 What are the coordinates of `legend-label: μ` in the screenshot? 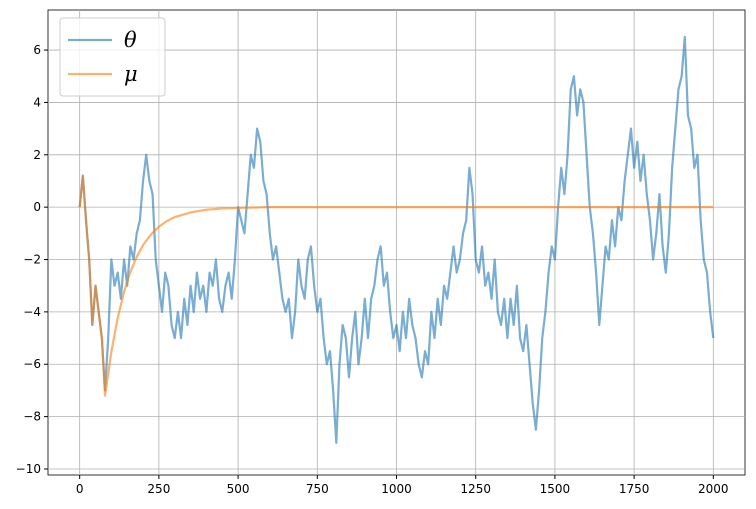 It's located at (131, 74).